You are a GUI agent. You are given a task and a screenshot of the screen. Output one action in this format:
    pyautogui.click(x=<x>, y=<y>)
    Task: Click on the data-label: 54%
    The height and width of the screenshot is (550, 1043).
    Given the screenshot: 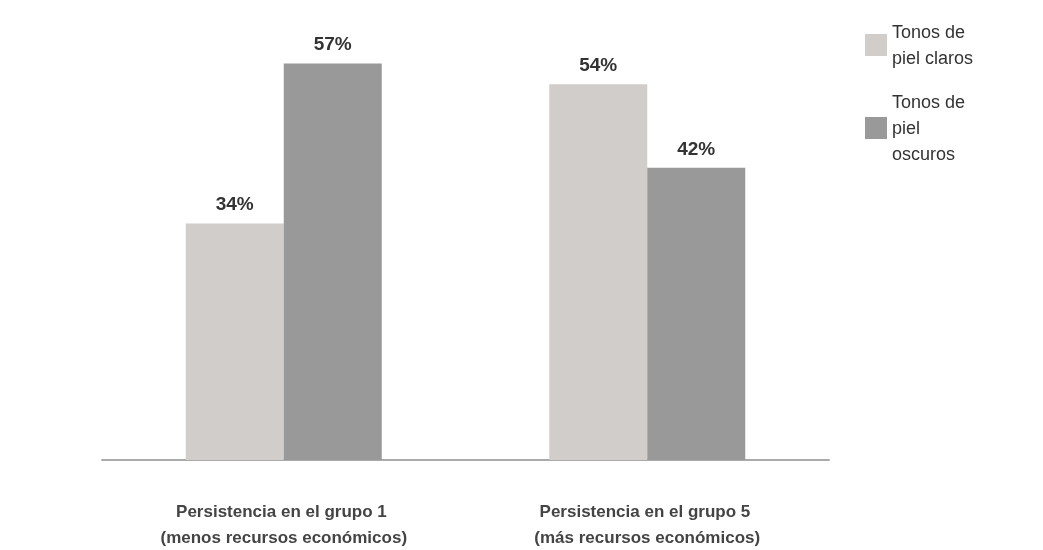 What is the action you would take?
    pyautogui.click(x=598, y=65)
    